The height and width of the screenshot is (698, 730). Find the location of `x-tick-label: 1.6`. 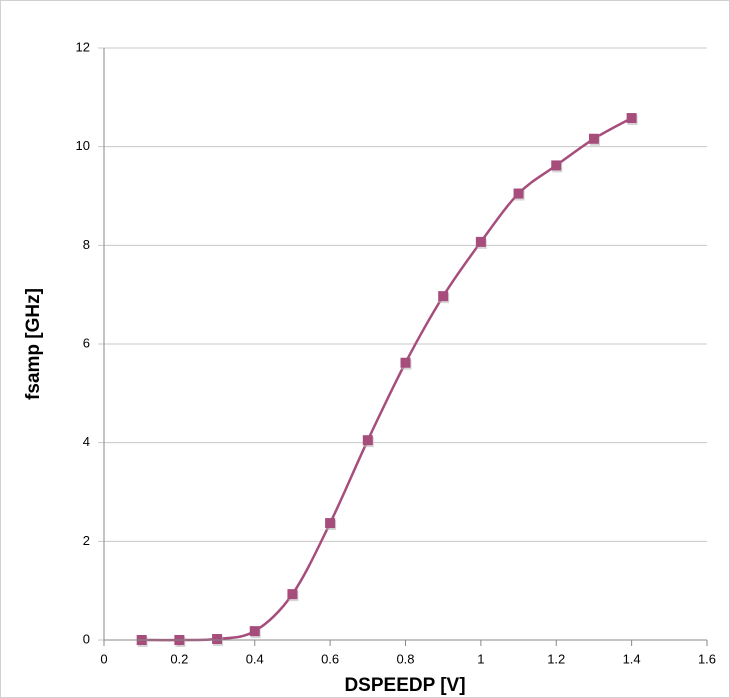

x-tick-label: 1.6 is located at coordinates (707, 658).